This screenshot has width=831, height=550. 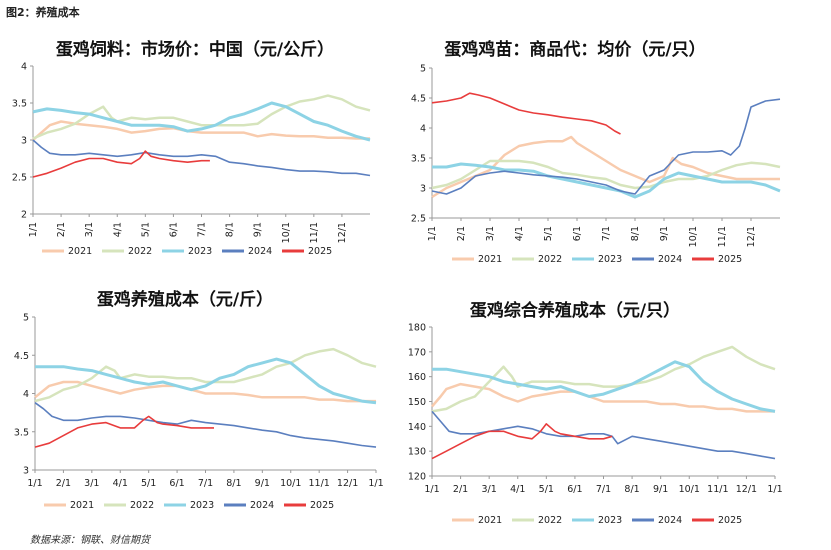 I want to click on y-tick-label: 170, so click(x=417, y=352).